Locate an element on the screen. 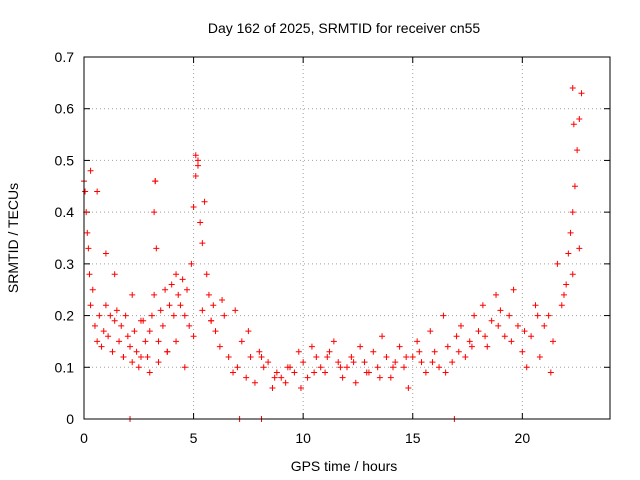  y-tick-label: 0.1 is located at coordinates (65, 367).